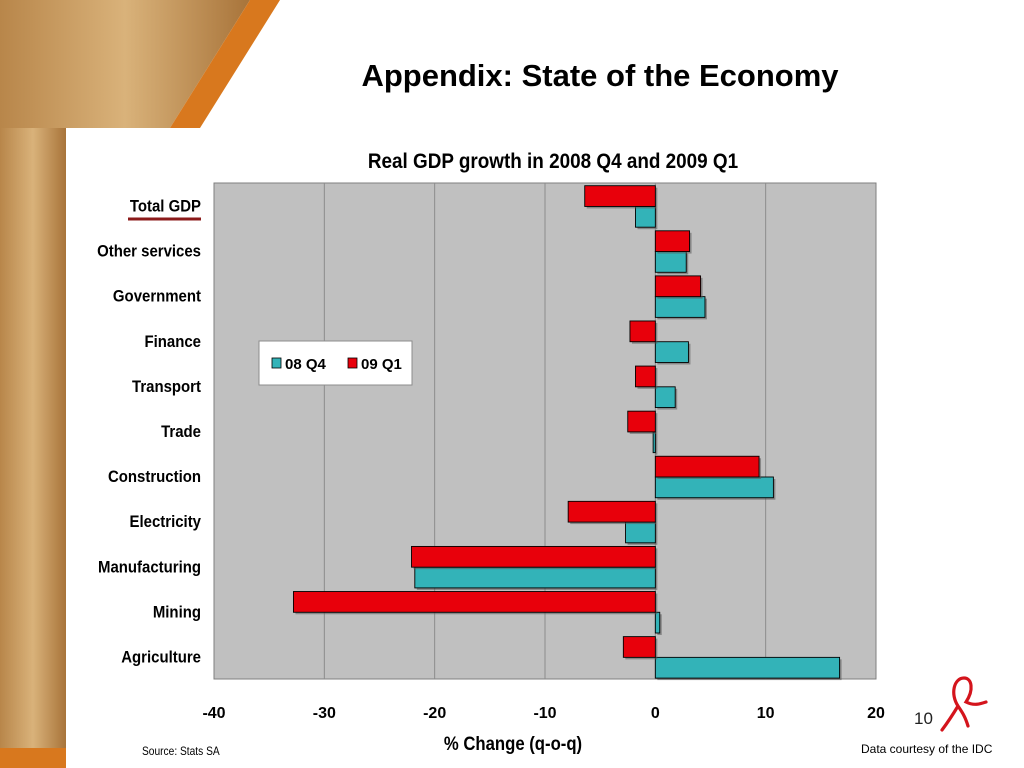 This screenshot has height=768, width=1024. What do you see at coordinates (166, 522) in the screenshot?
I see `category-label: Electricity` at bounding box center [166, 522].